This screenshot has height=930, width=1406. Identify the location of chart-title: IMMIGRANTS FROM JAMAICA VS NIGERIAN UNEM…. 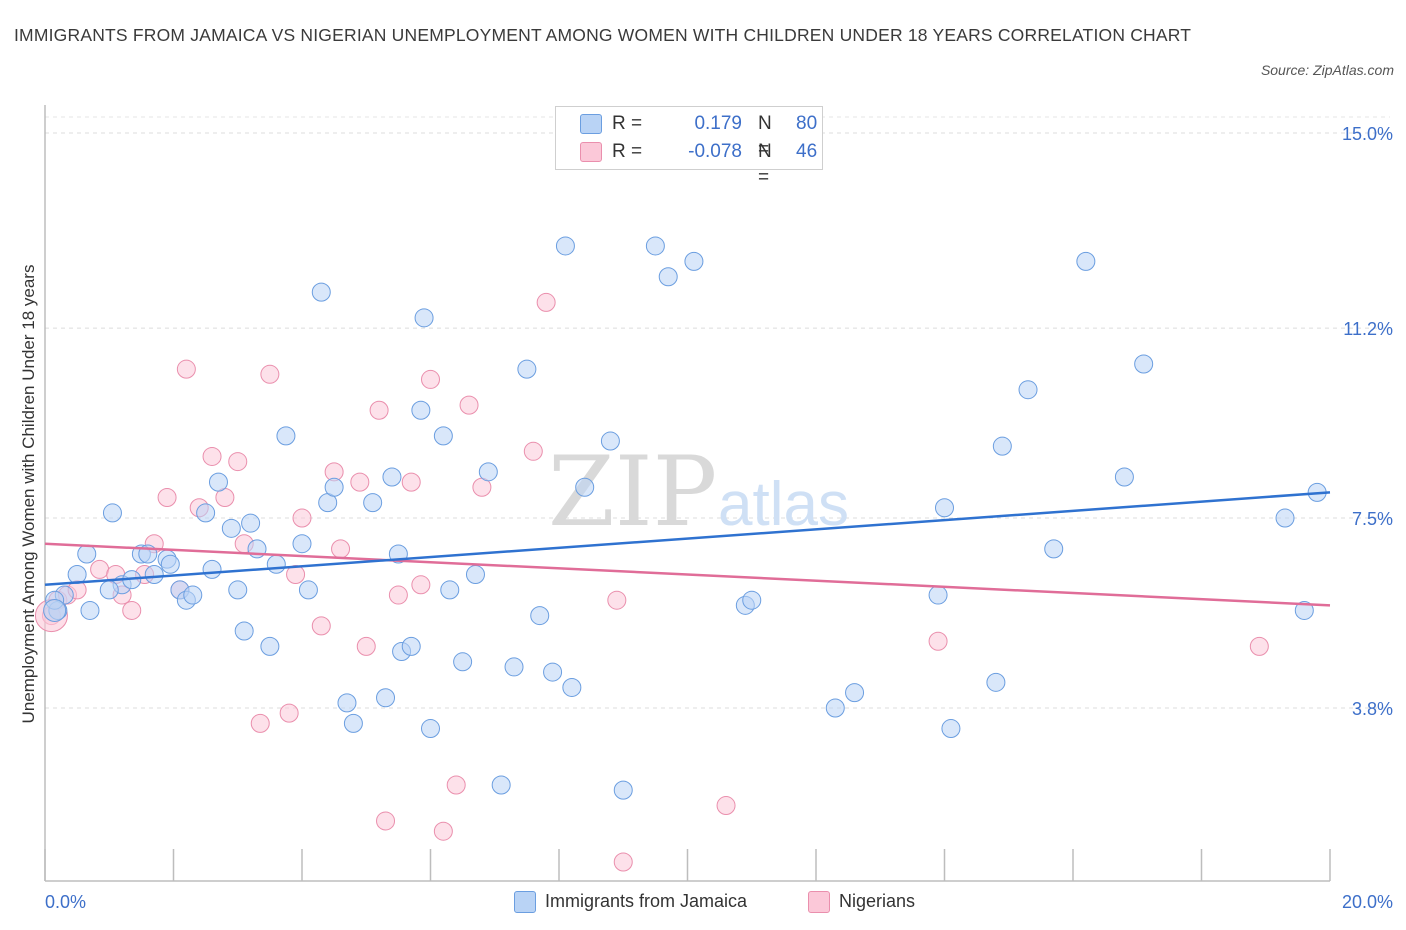
(603, 35).